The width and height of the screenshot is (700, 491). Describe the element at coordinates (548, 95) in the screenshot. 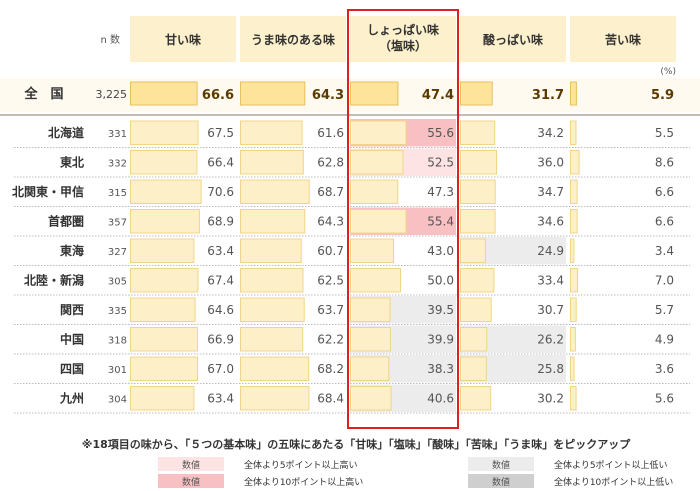

I see `national-value: 31.7` at that location.